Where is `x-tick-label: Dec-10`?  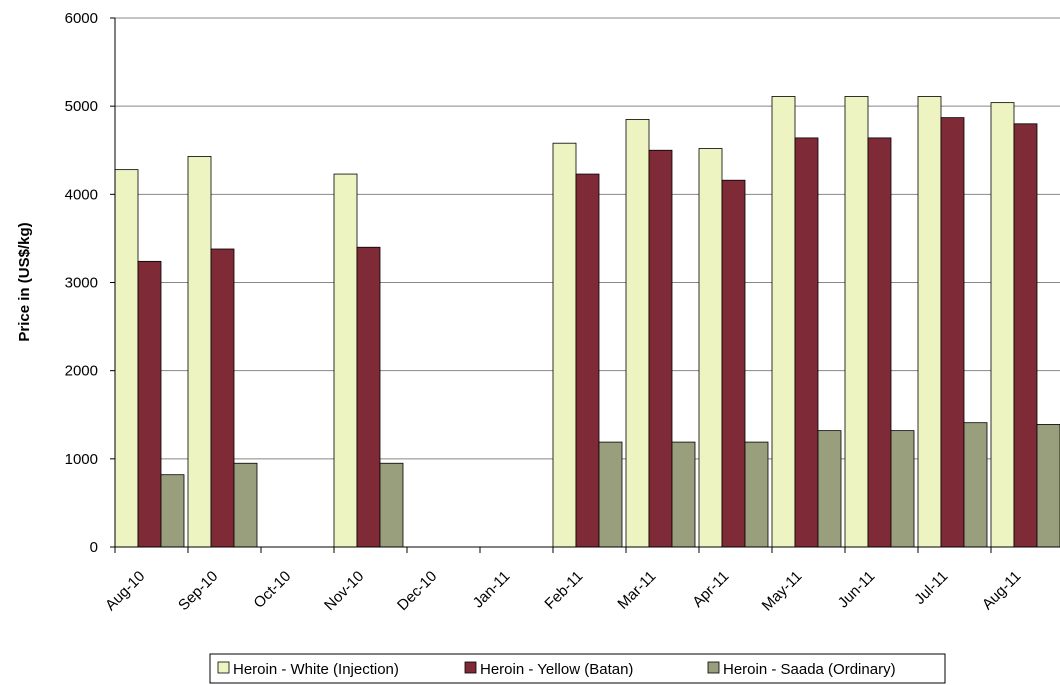 x-tick-label: Dec-10 is located at coordinates (417, 591).